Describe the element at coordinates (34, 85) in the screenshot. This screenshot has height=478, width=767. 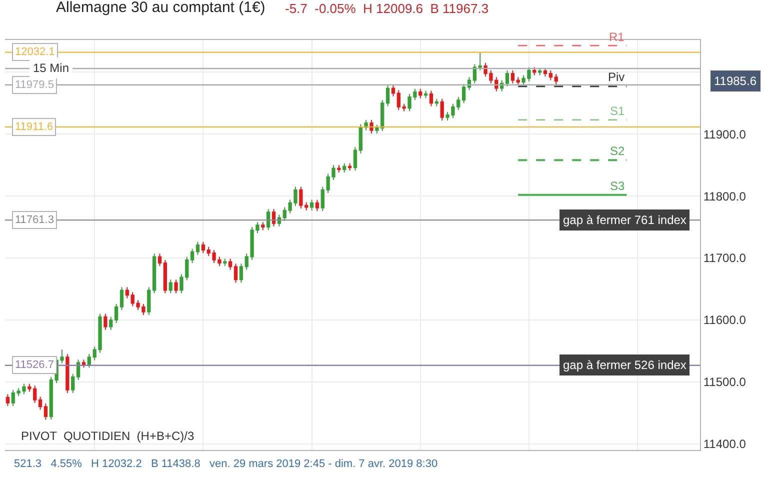
I see `ref-line-label: 11979.5` at that location.